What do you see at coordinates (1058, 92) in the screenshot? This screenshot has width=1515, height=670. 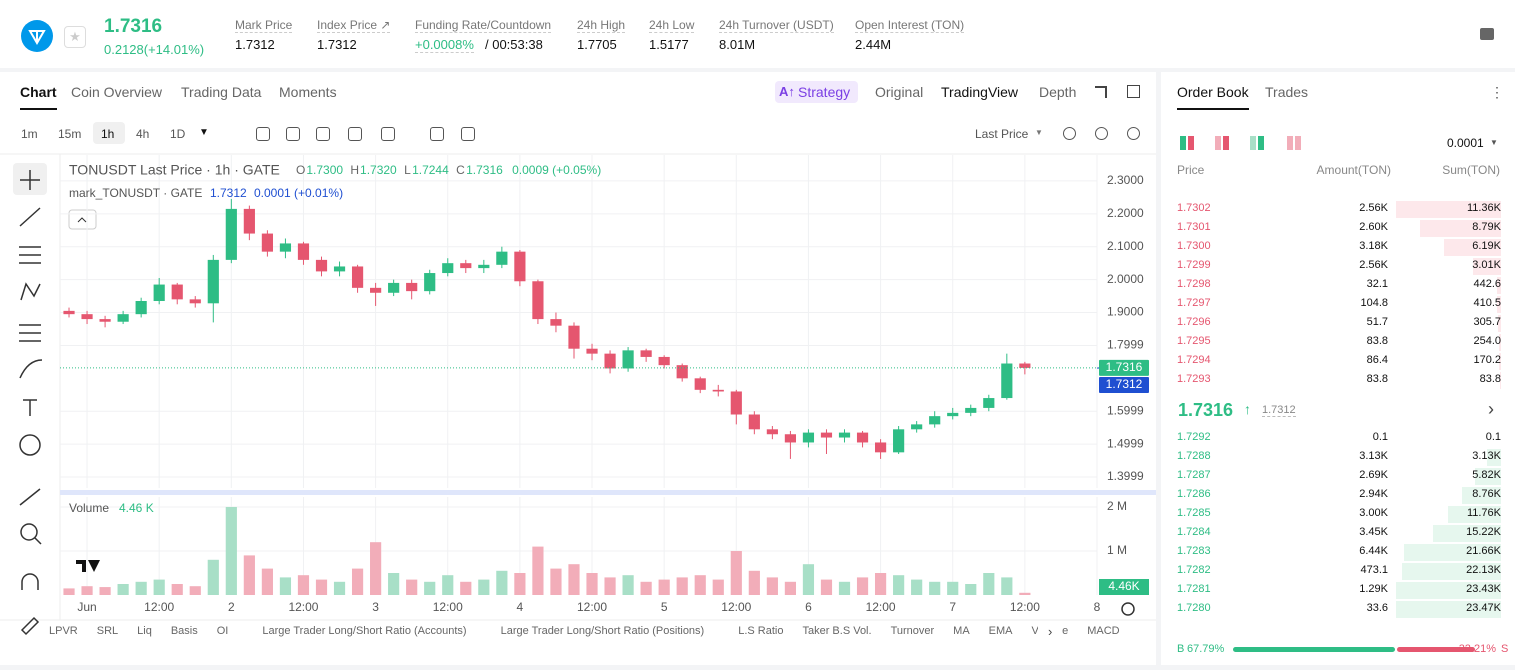 I see `view-tab: Depth` at bounding box center [1058, 92].